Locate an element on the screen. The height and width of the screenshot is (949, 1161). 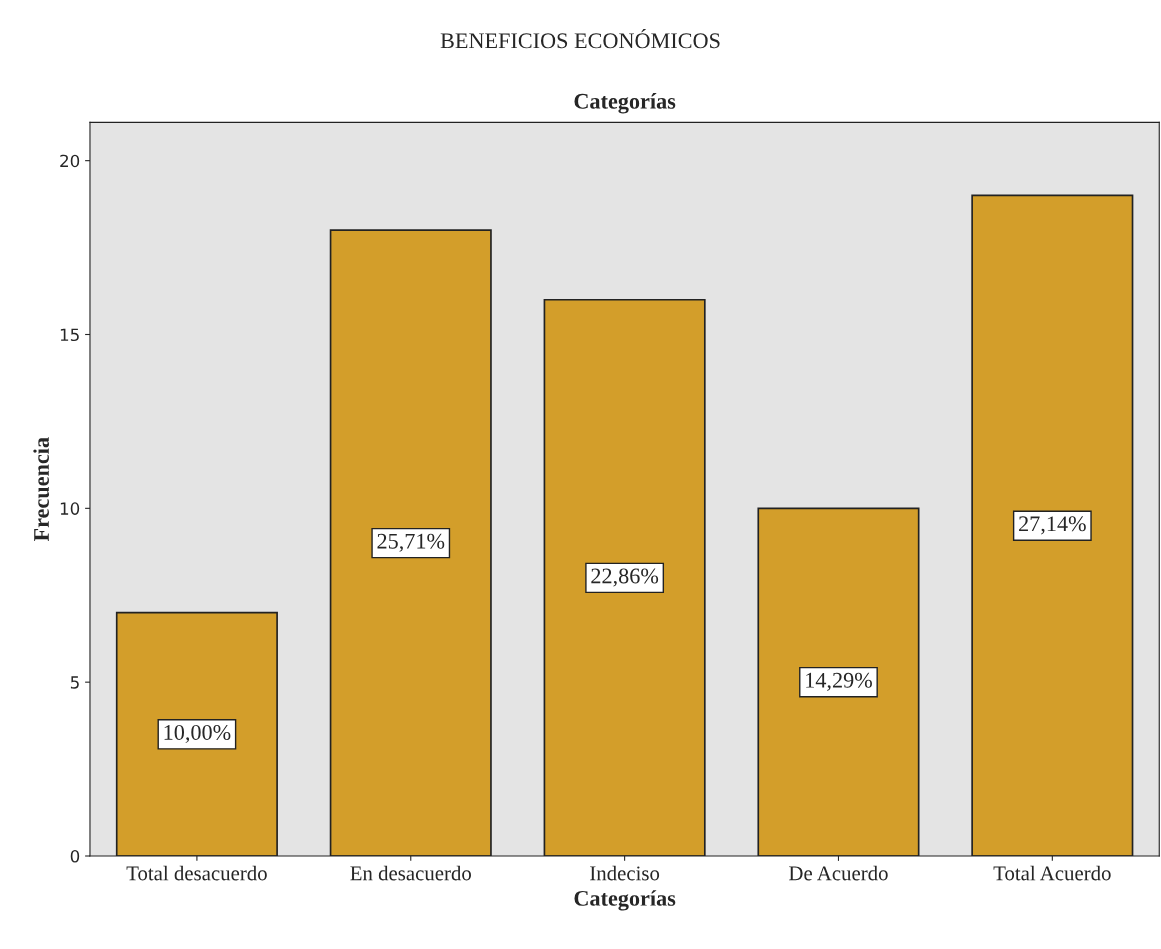
annotation: 14,29% is located at coordinates (839, 681).